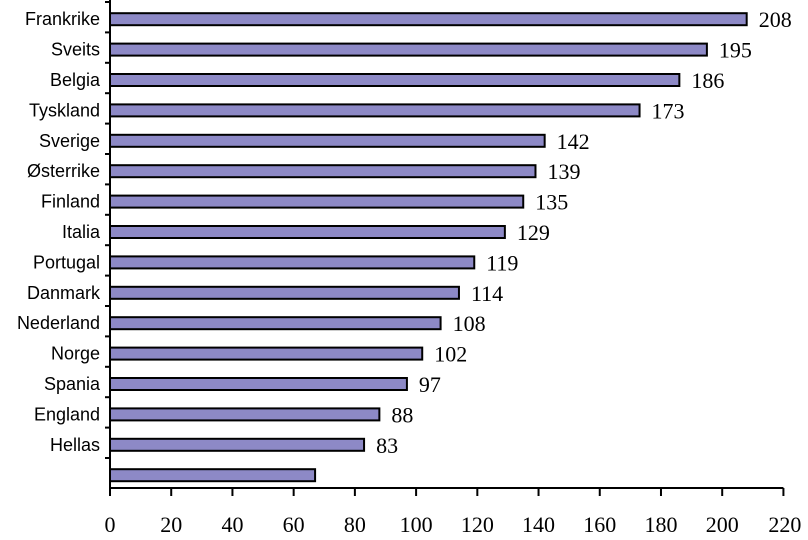 This screenshot has width=808, height=540. What do you see at coordinates (63, 171) in the screenshot?
I see `category-label-5: Østerrike` at bounding box center [63, 171].